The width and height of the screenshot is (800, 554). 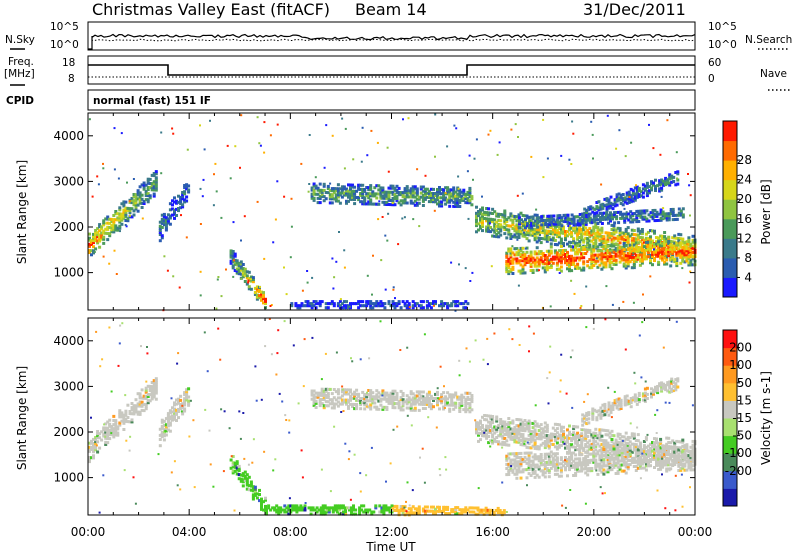 I want to click on beam-title: Beam 14, so click(x=391, y=9).